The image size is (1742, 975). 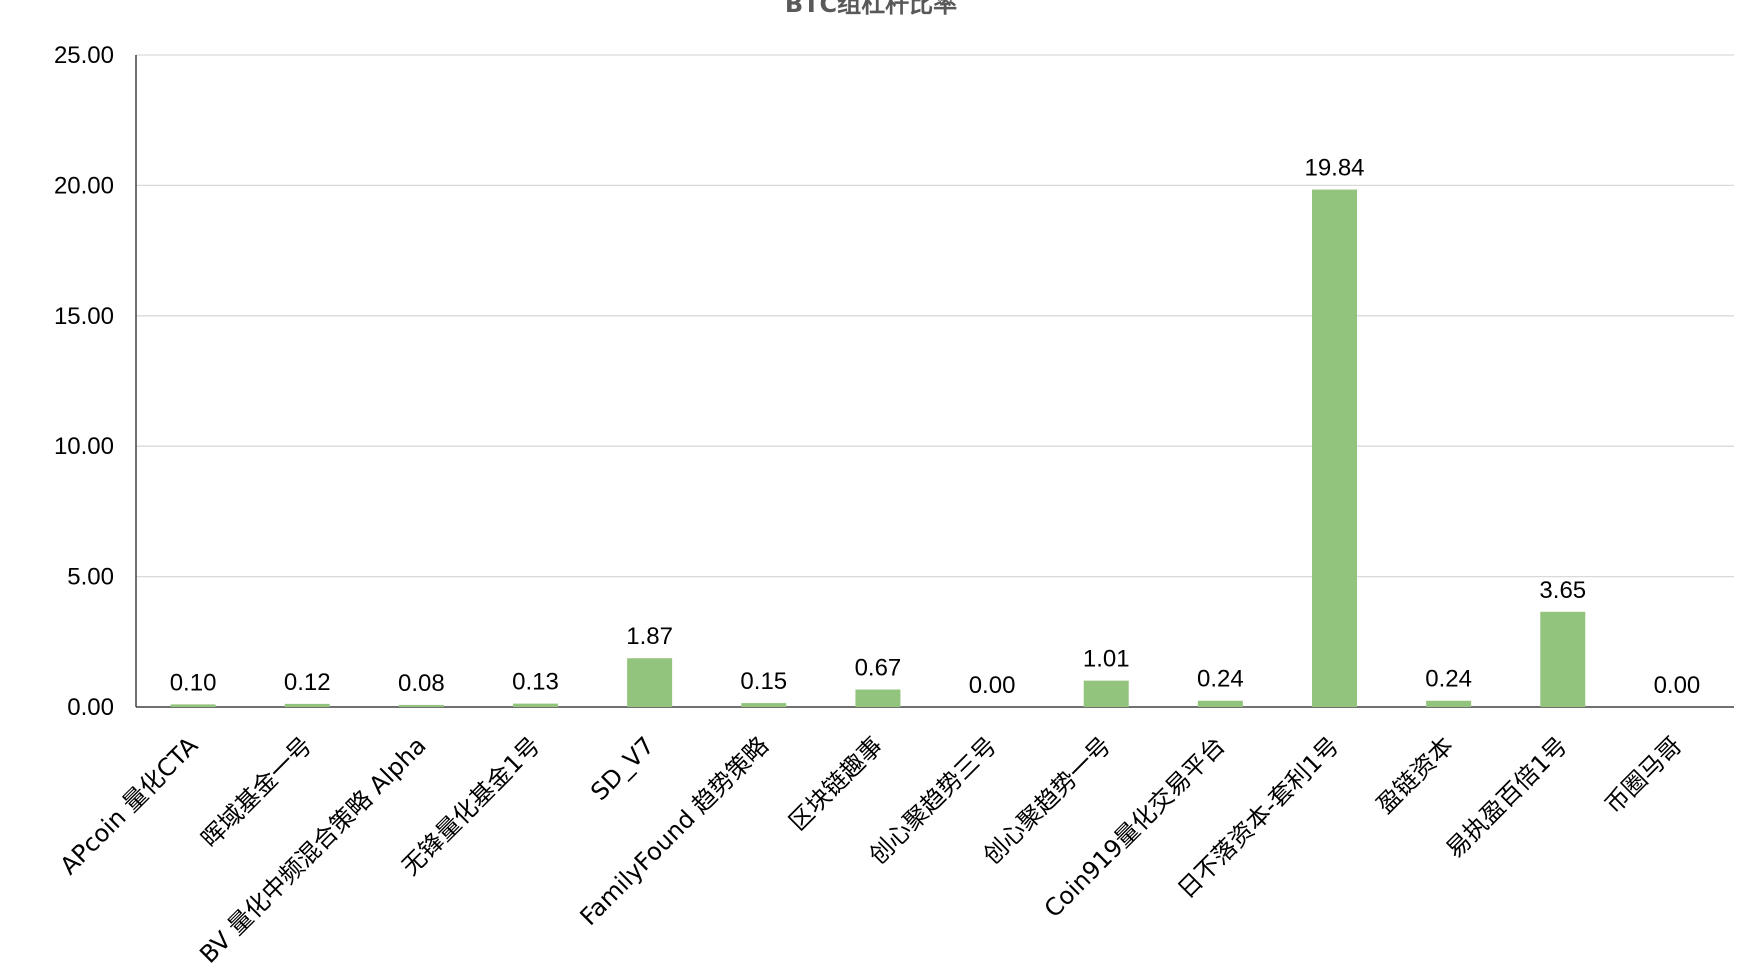 I want to click on x-tick-label: 币圈马哥, so click(x=1643, y=775).